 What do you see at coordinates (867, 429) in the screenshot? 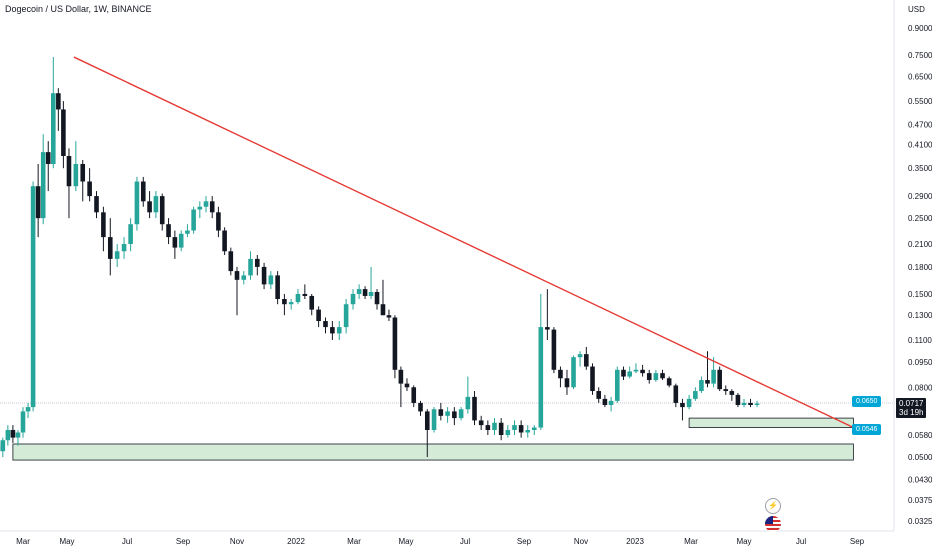
I see `lower-target-callout: 0.0546` at bounding box center [867, 429].